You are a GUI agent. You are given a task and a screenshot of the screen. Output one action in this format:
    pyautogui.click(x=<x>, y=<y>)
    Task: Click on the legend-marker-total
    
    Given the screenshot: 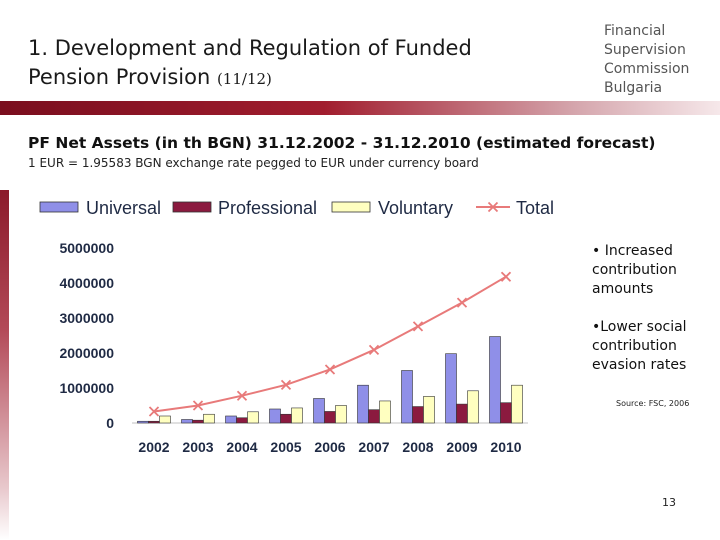 What is the action you would take?
    pyautogui.click(x=493, y=207)
    